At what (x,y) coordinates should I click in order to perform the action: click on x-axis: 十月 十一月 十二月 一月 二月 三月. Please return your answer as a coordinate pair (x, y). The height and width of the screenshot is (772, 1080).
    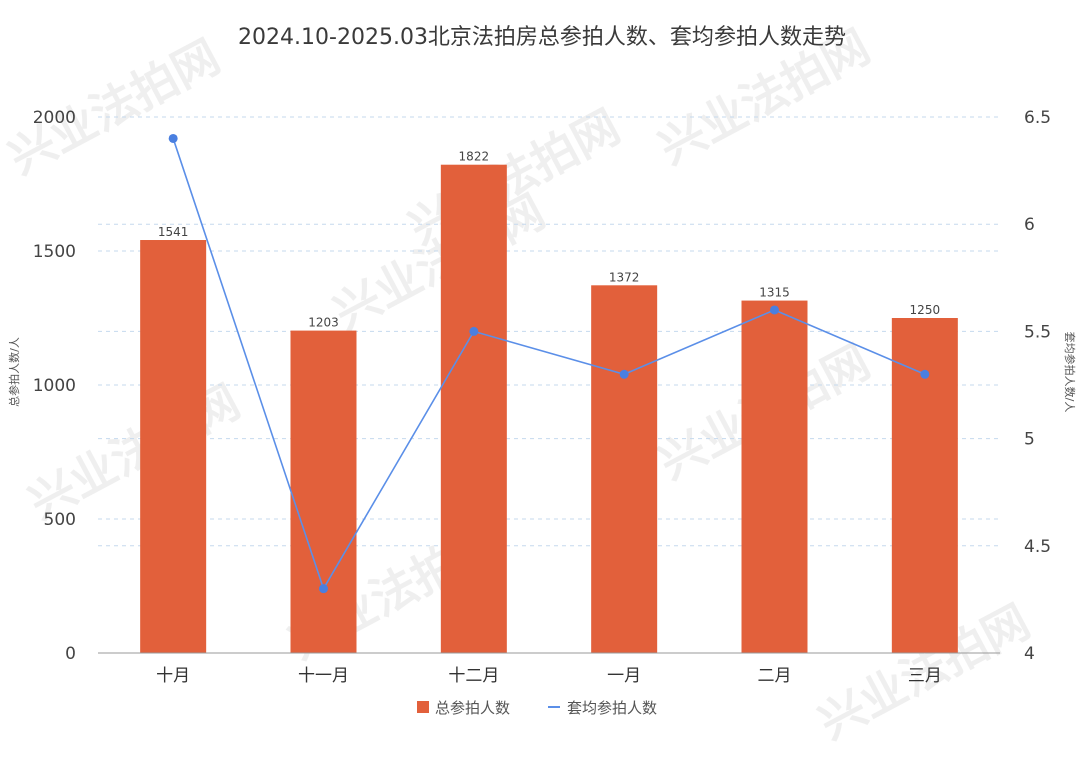
    Looking at the image, I should click on (549, 676).